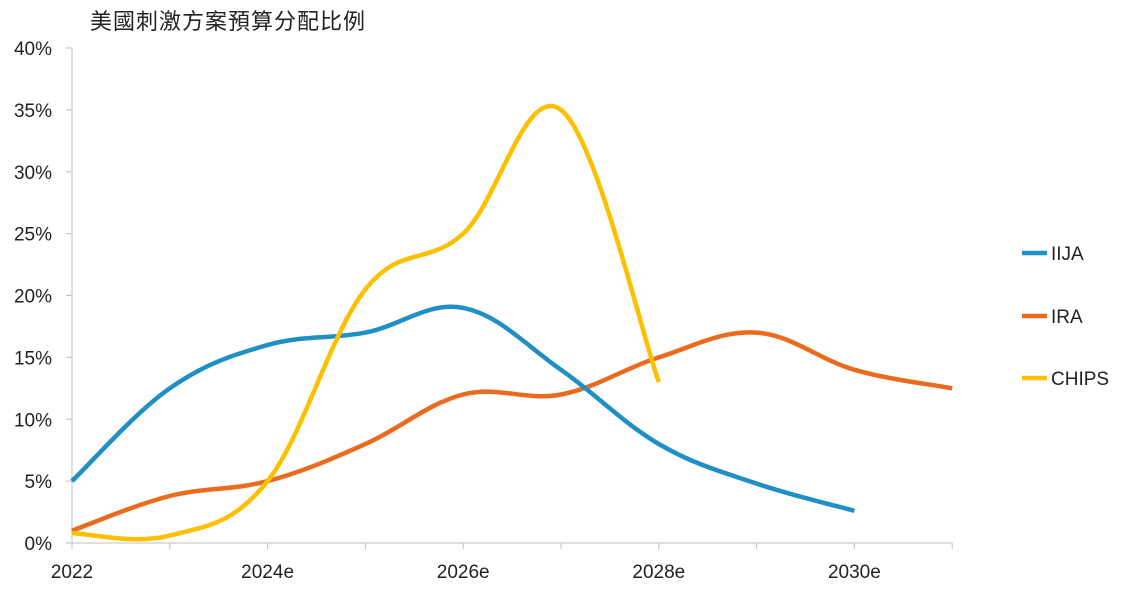 The height and width of the screenshot is (589, 1122). What do you see at coordinates (1067, 317) in the screenshot?
I see `legend-label-ira: IRA` at bounding box center [1067, 317].